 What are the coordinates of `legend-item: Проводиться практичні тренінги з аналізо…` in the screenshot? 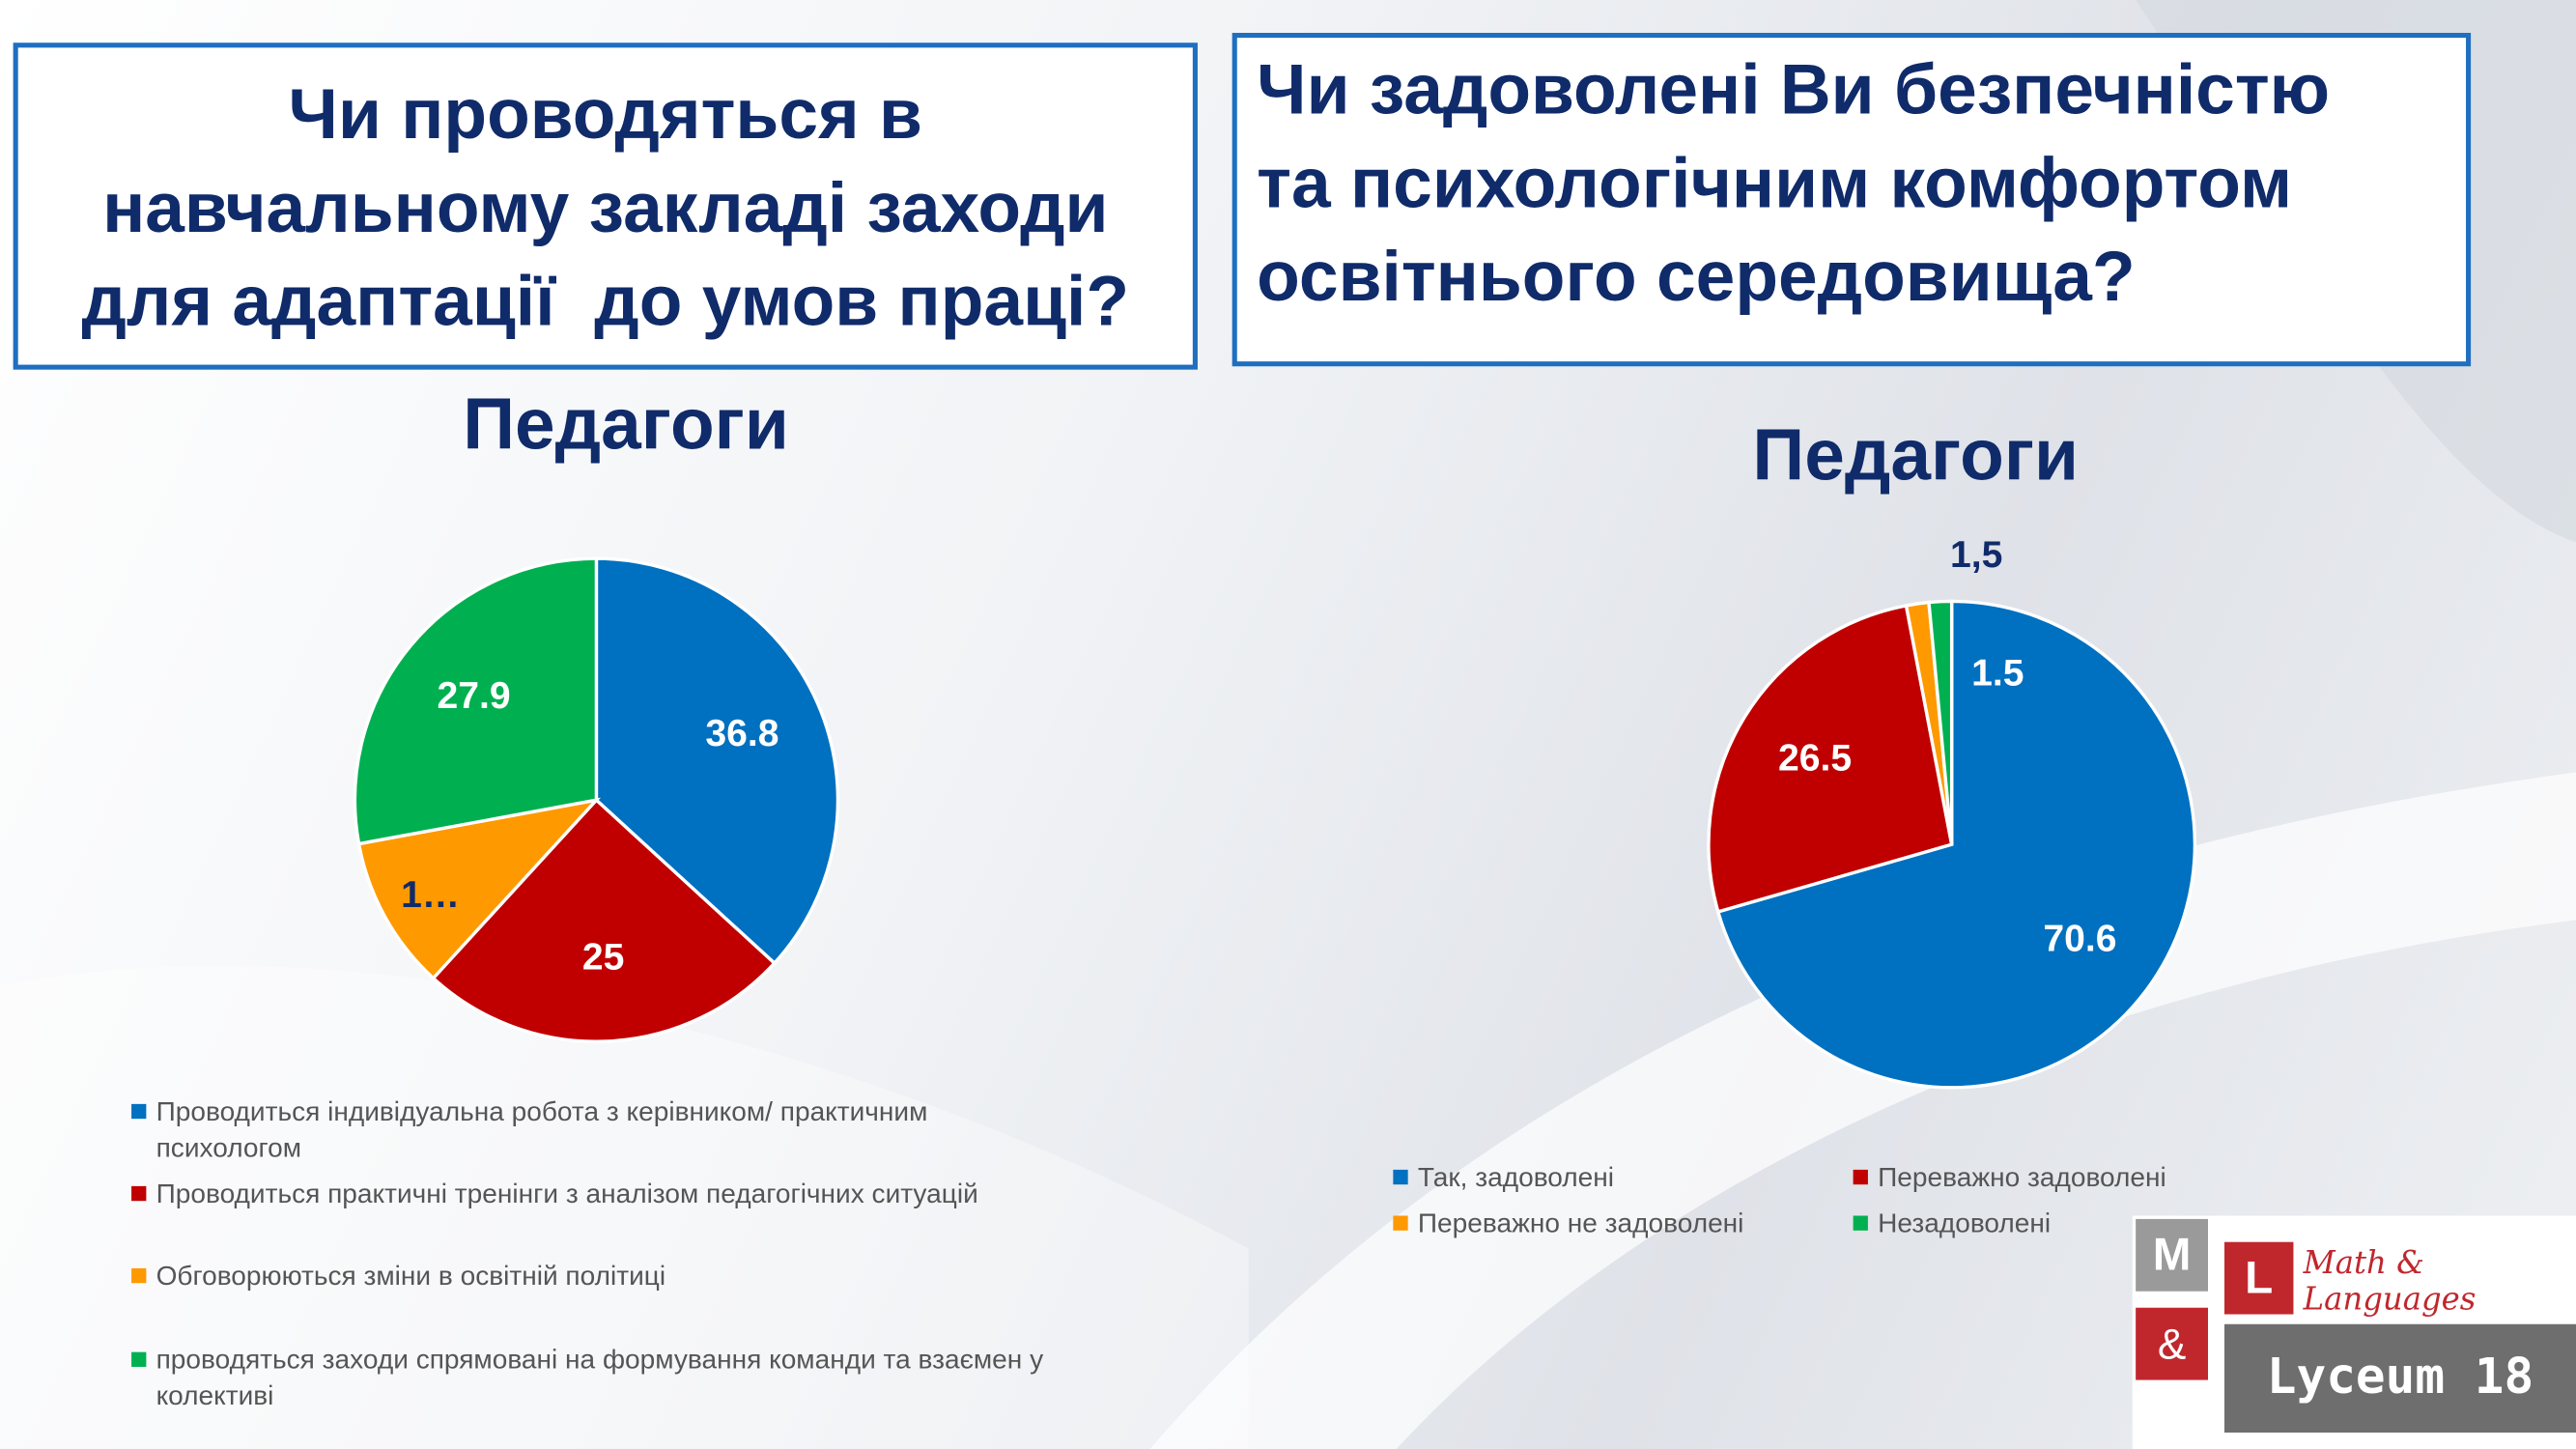 It's located at (603, 1194).